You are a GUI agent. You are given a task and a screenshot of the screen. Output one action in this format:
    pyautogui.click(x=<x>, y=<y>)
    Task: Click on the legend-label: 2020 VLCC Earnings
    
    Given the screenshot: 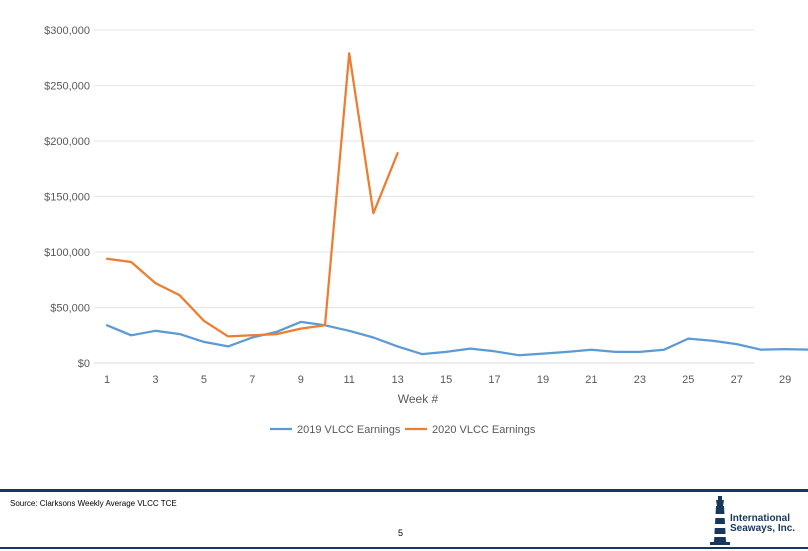 What is the action you would take?
    pyautogui.click(x=484, y=430)
    